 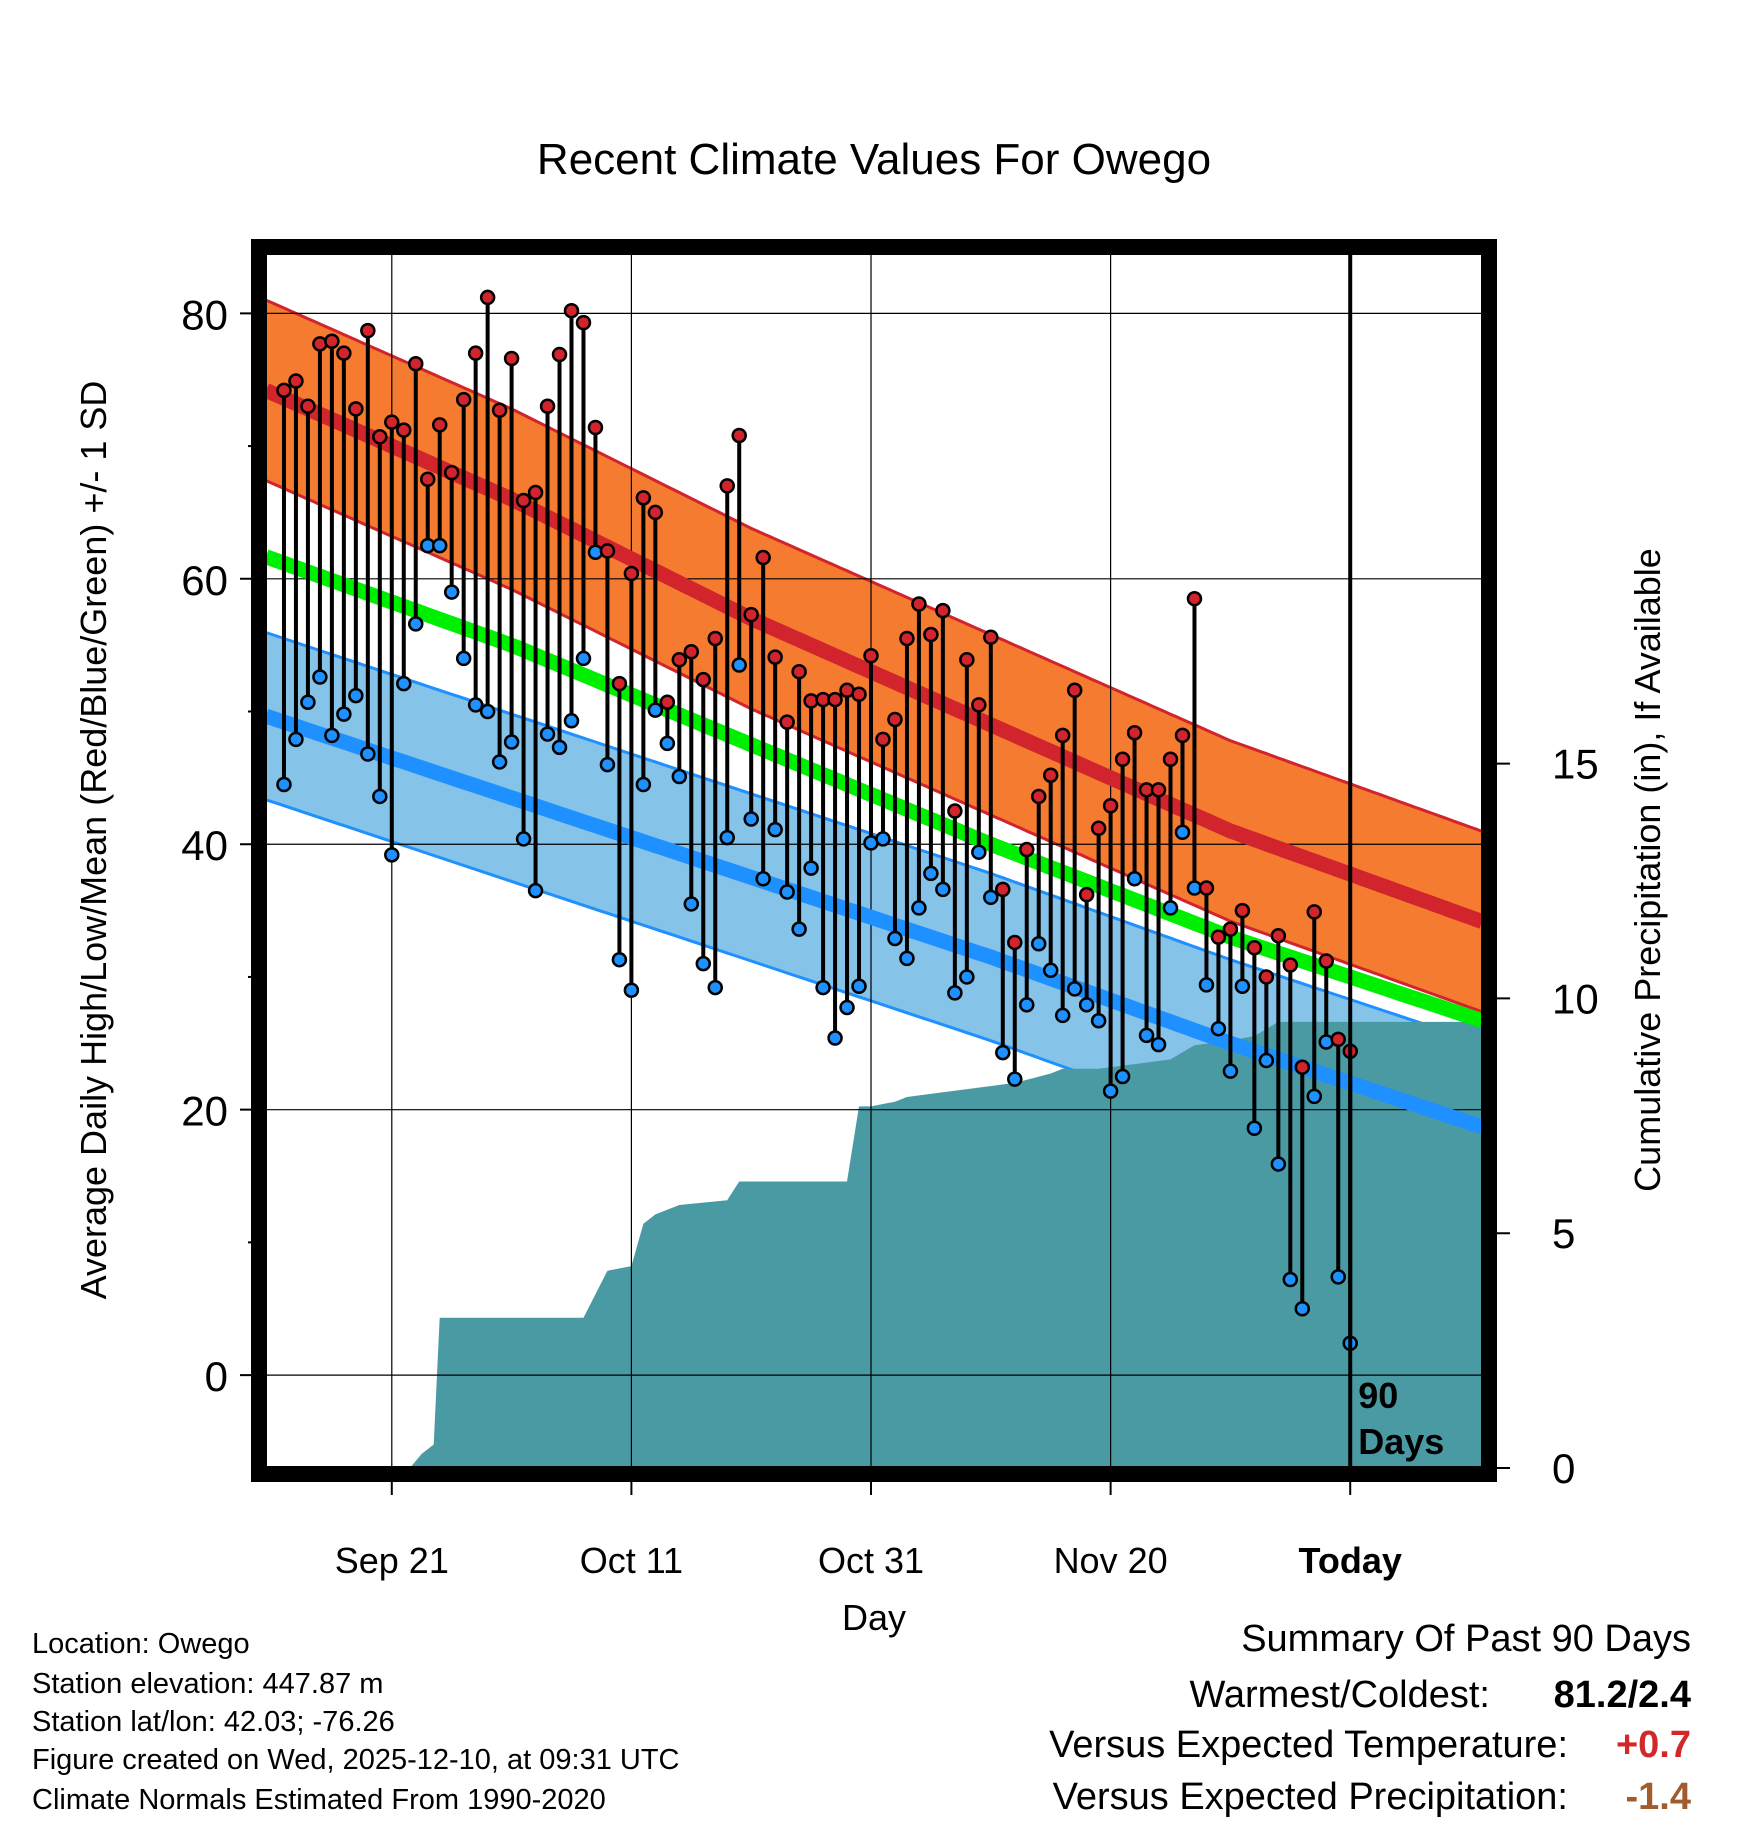 What do you see at coordinates (631, 1560) in the screenshot?
I see `x-tick-label: Oct 11` at bounding box center [631, 1560].